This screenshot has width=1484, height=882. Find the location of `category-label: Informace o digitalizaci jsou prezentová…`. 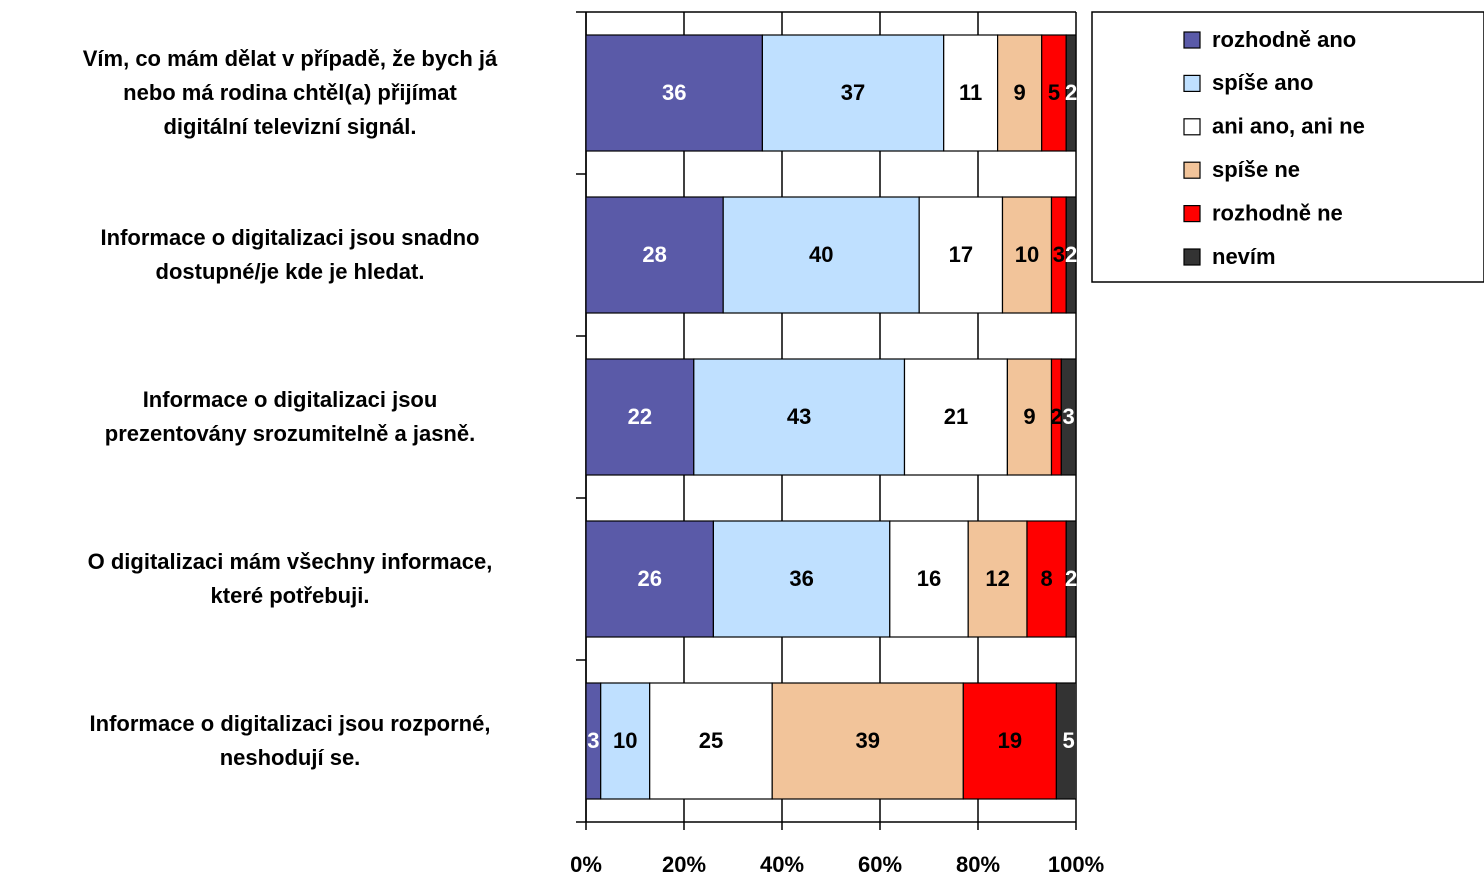

category-label: Informace o digitalizaci jsou prezentová… is located at coordinates (290, 416).